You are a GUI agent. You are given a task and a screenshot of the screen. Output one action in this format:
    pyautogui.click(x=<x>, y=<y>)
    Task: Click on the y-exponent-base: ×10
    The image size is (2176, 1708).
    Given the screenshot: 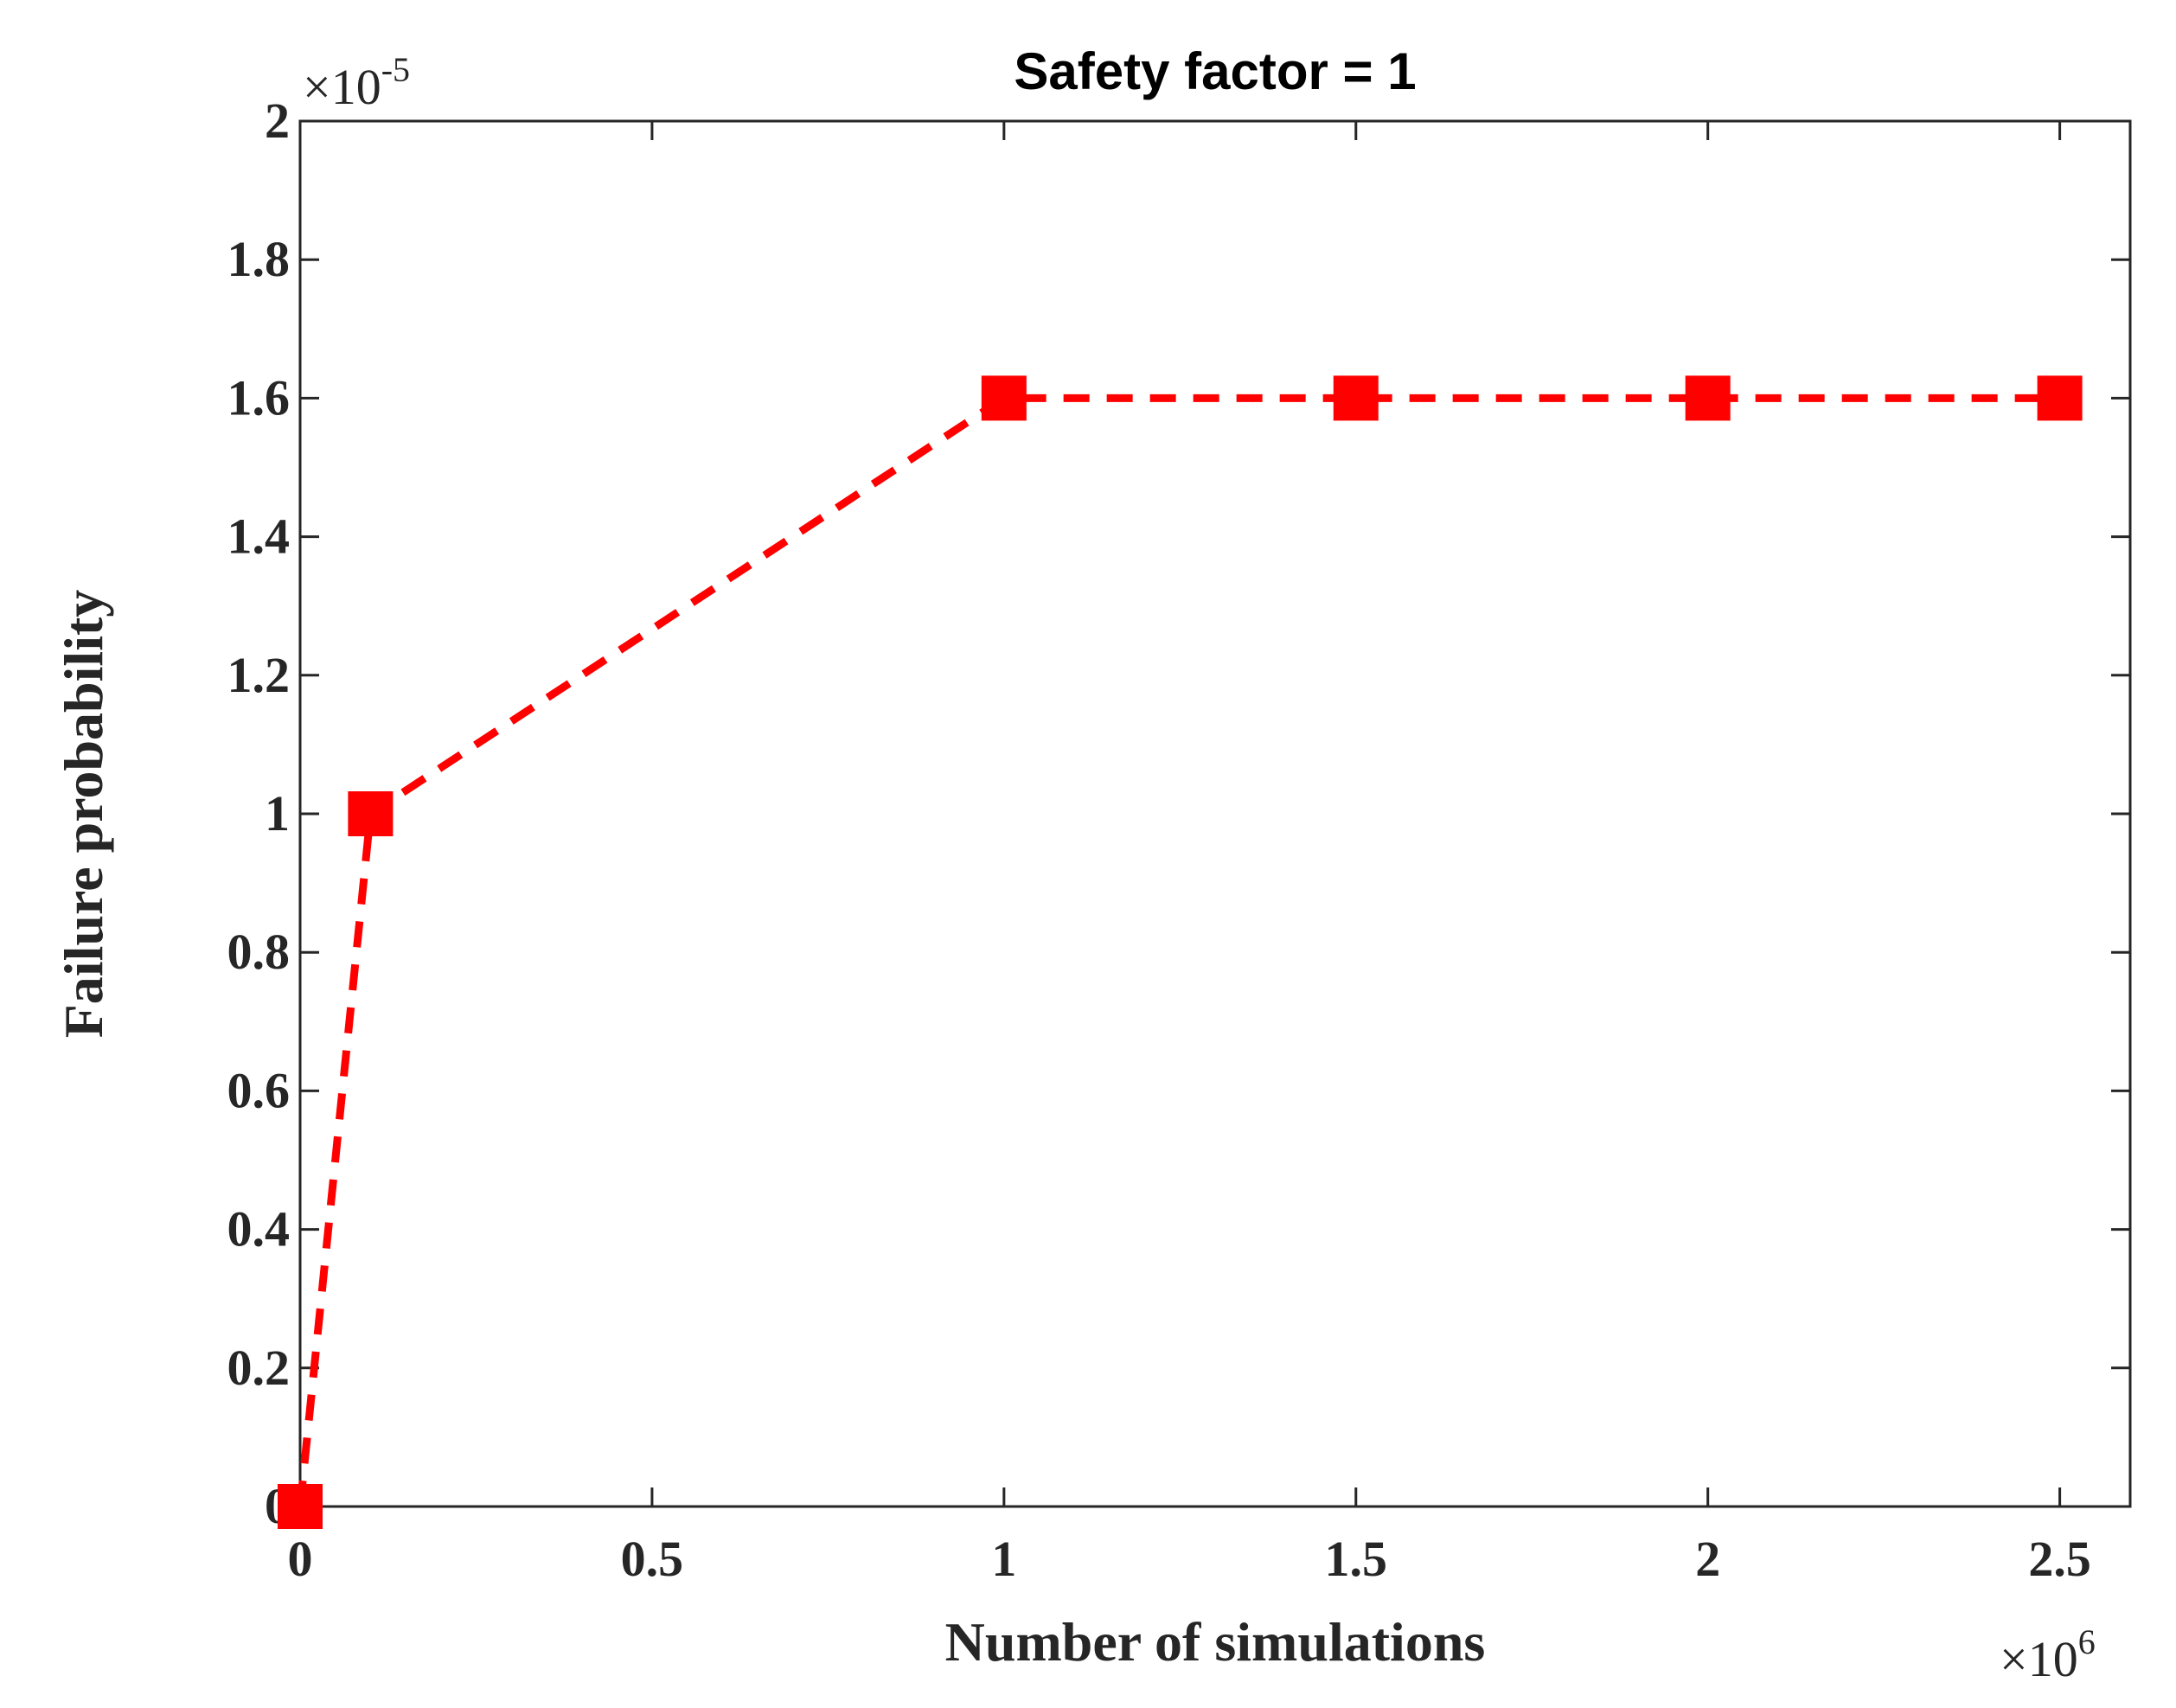 What is the action you would take?
    pyautogui.click(x=342, y=87)
    